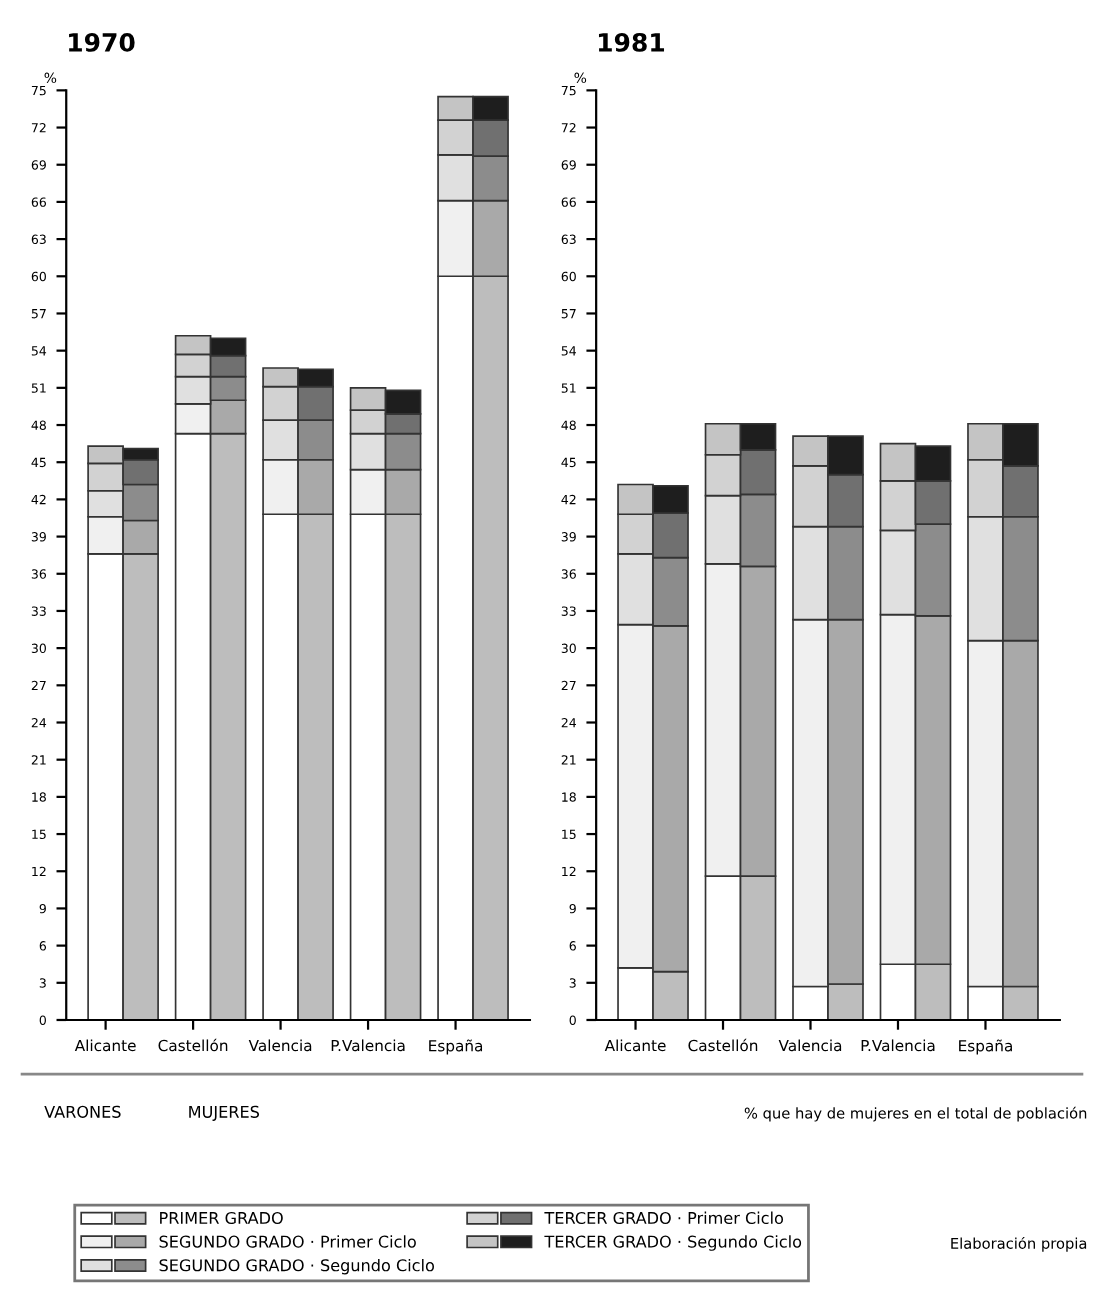 The image size is (1104, 1302). I want to click on text: MUJERES, so click(224, 1113).